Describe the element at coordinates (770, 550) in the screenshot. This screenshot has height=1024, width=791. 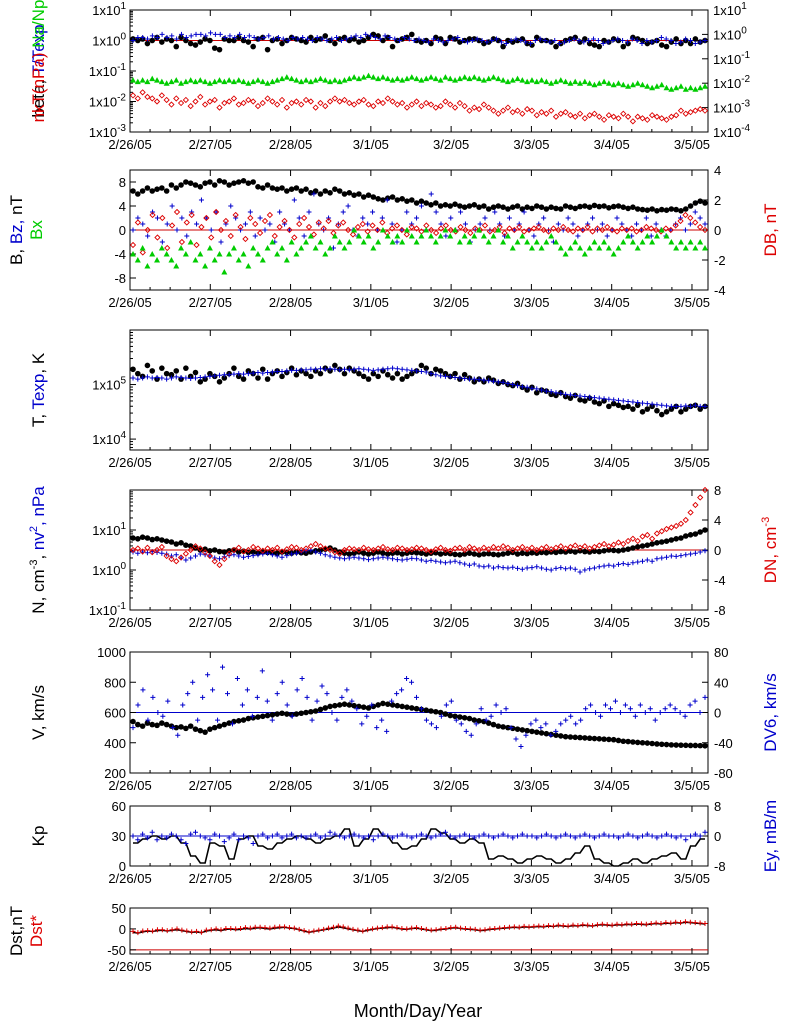
I see `y2-axis-title: DN, cm-3` at that location.